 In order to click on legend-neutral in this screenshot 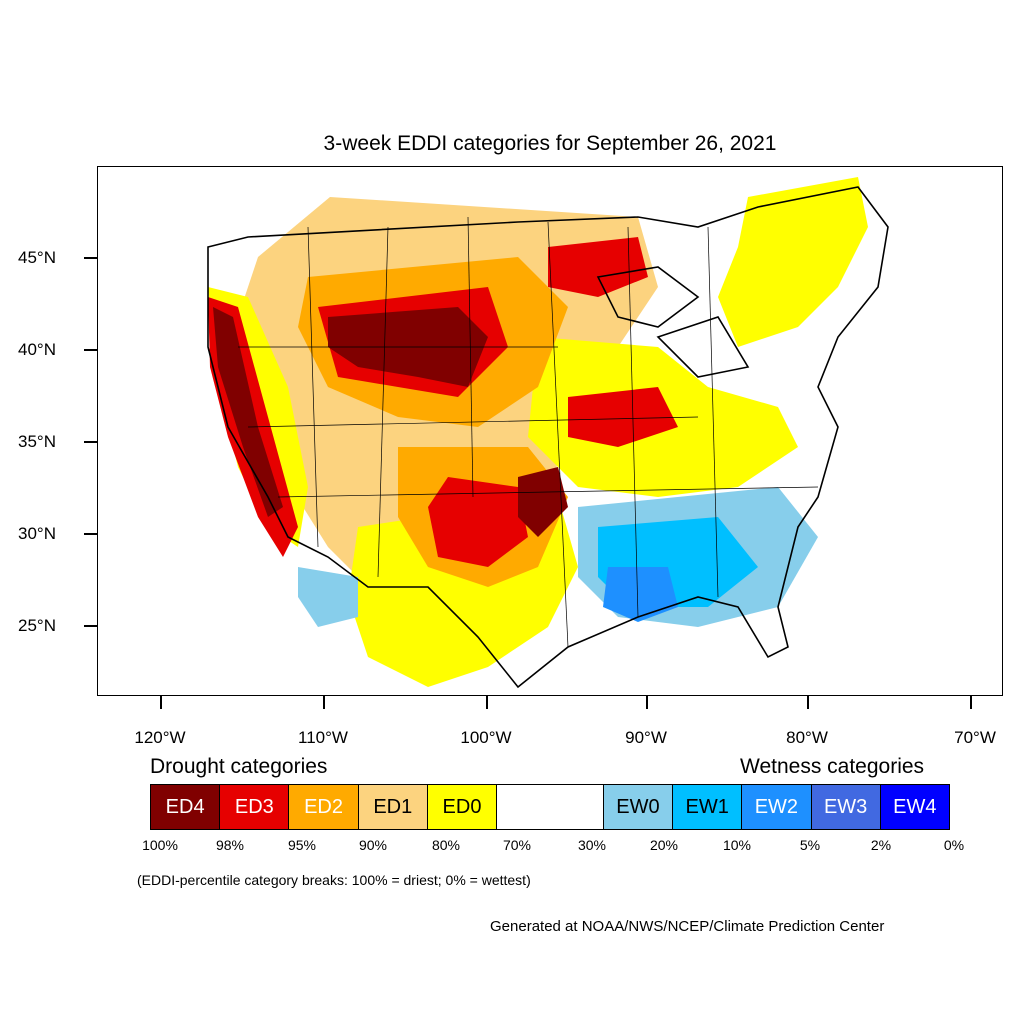, I will do `click(550, 807)`.